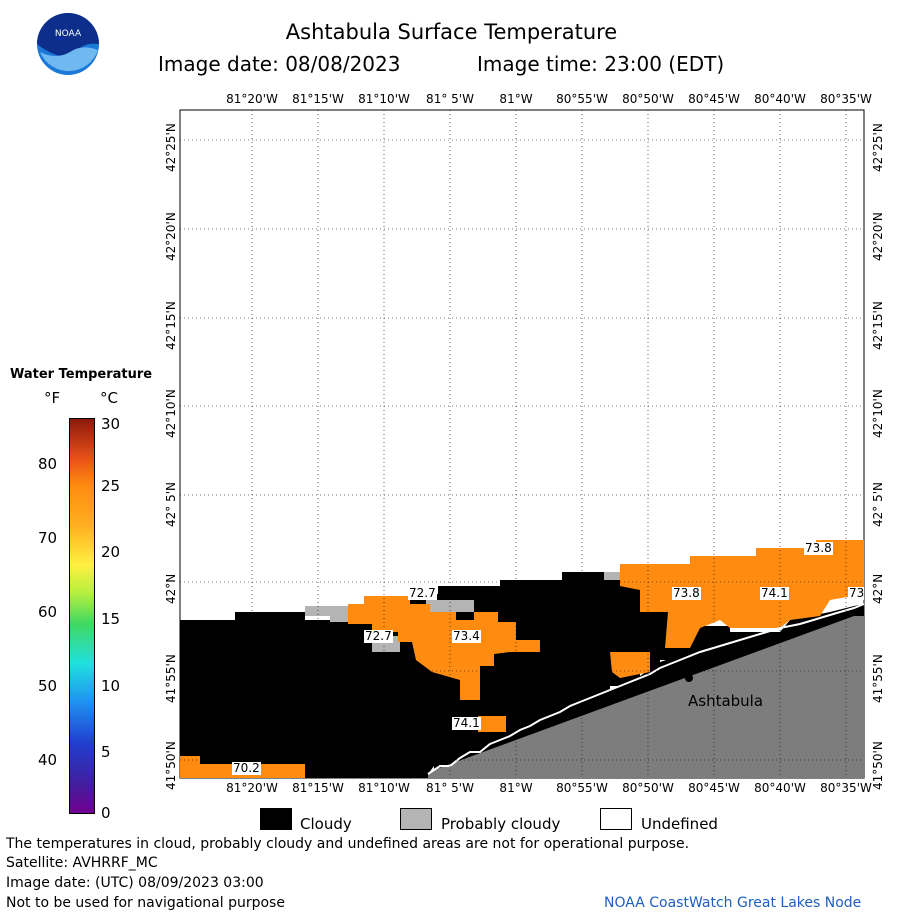 This screenshot has height=919, width=903. I want to click on f-tick: 80, so click(48, 464).